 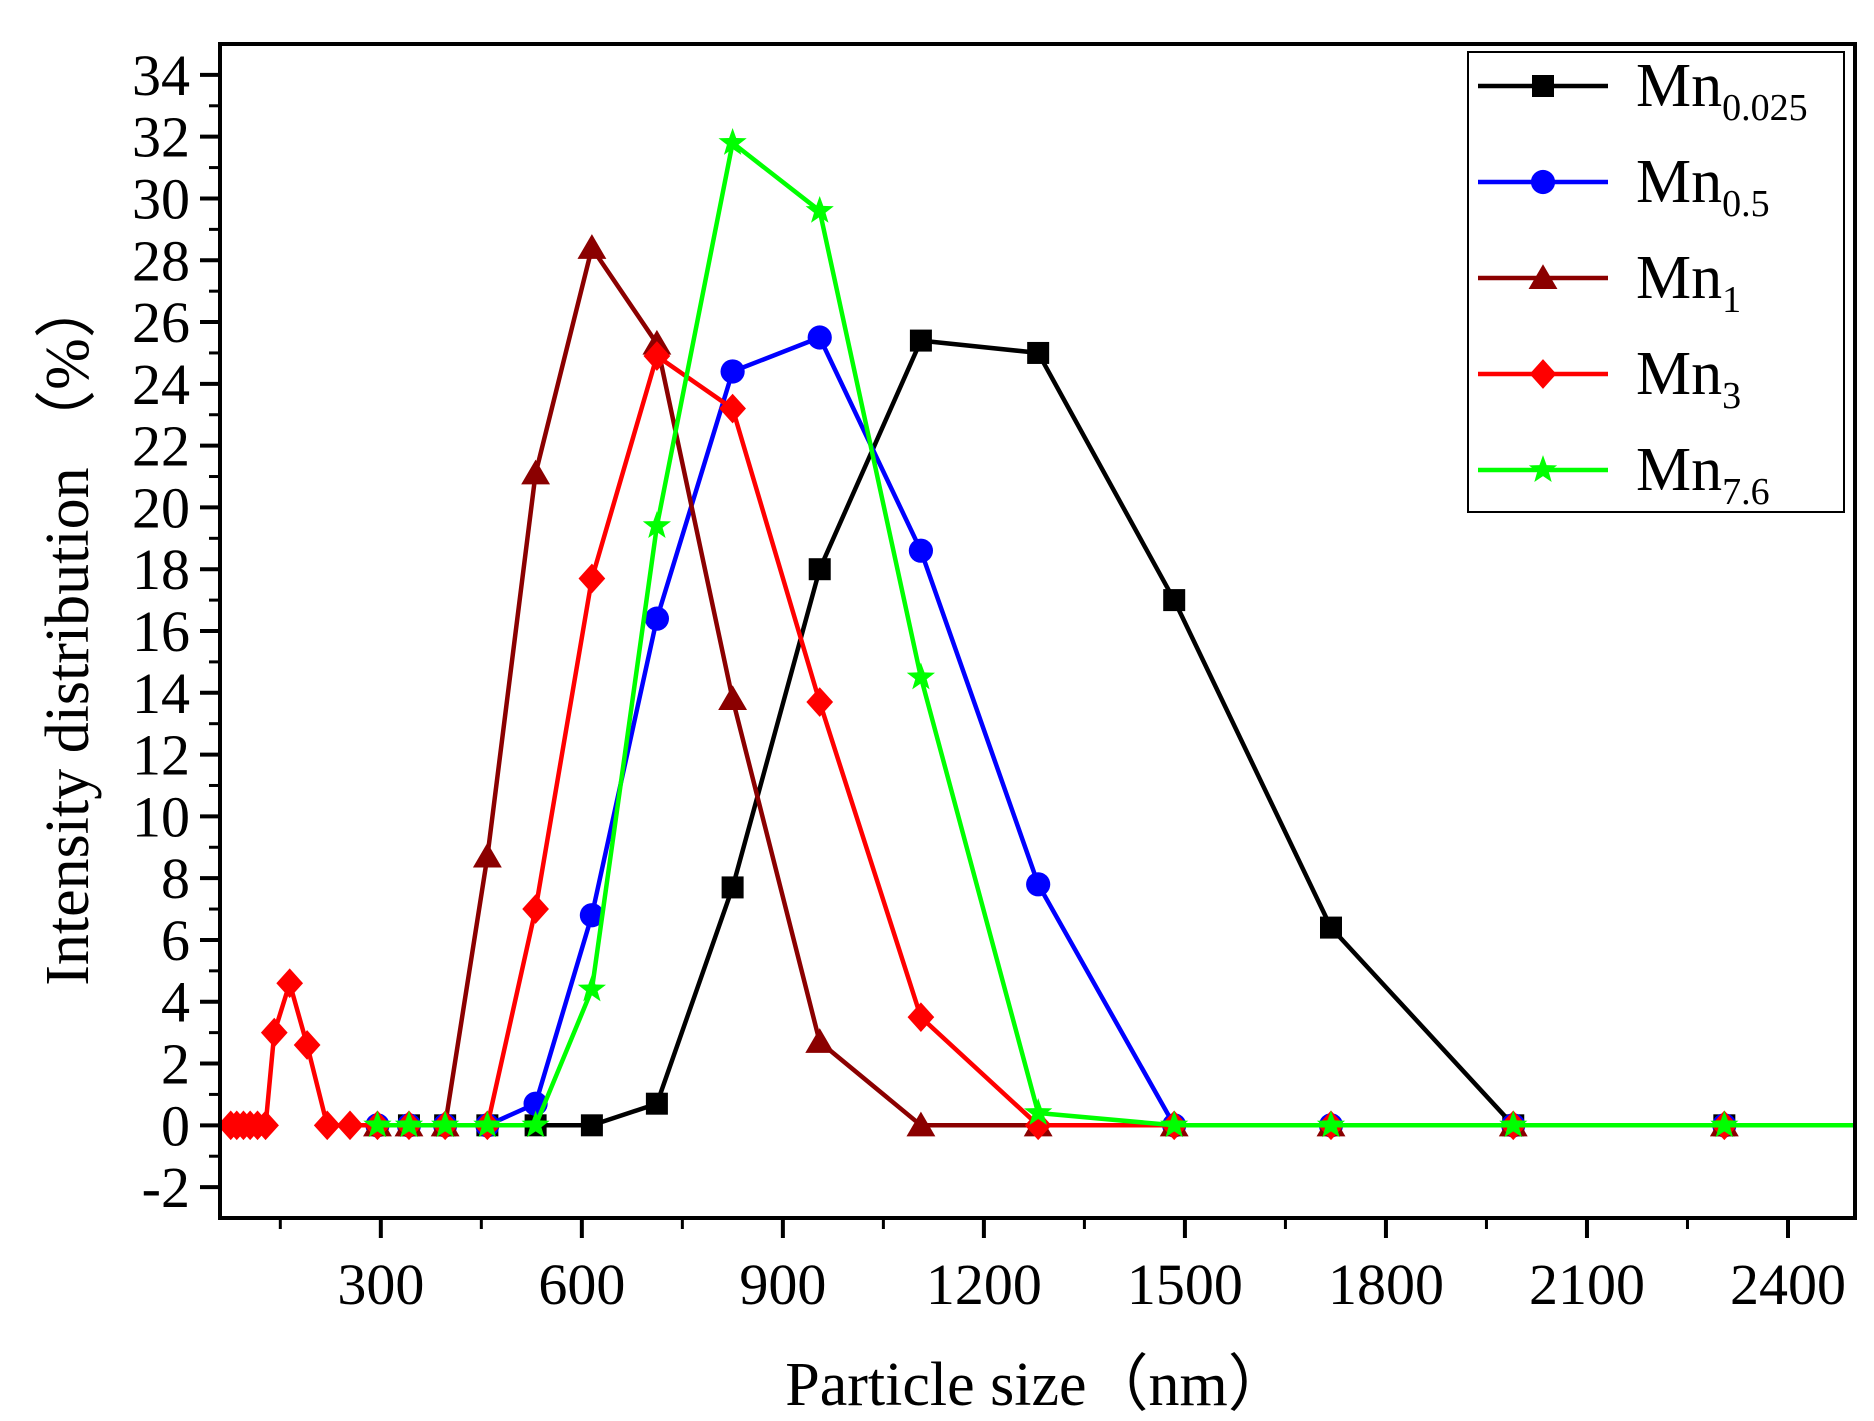 I want to click on legend-label: Mn3, so click(x=1688, y=378).